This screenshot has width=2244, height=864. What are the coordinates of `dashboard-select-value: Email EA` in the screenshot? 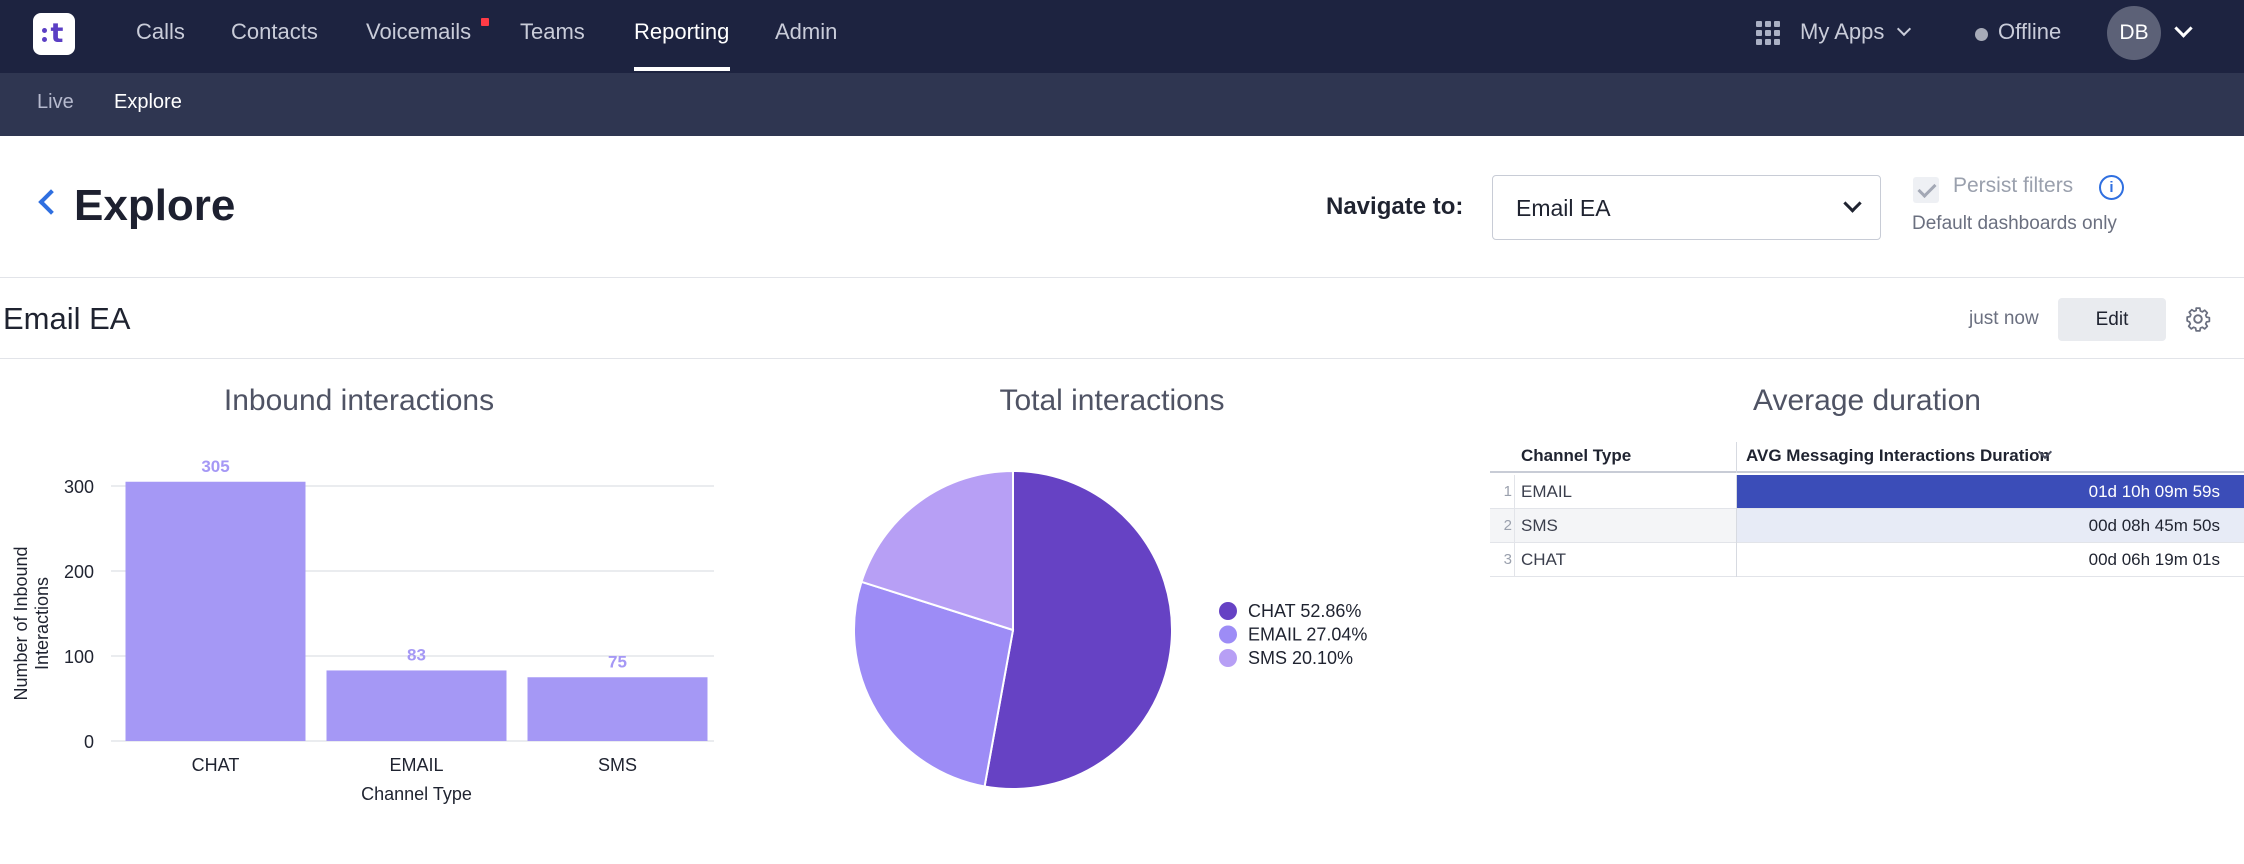 It's located at (1563, 208).